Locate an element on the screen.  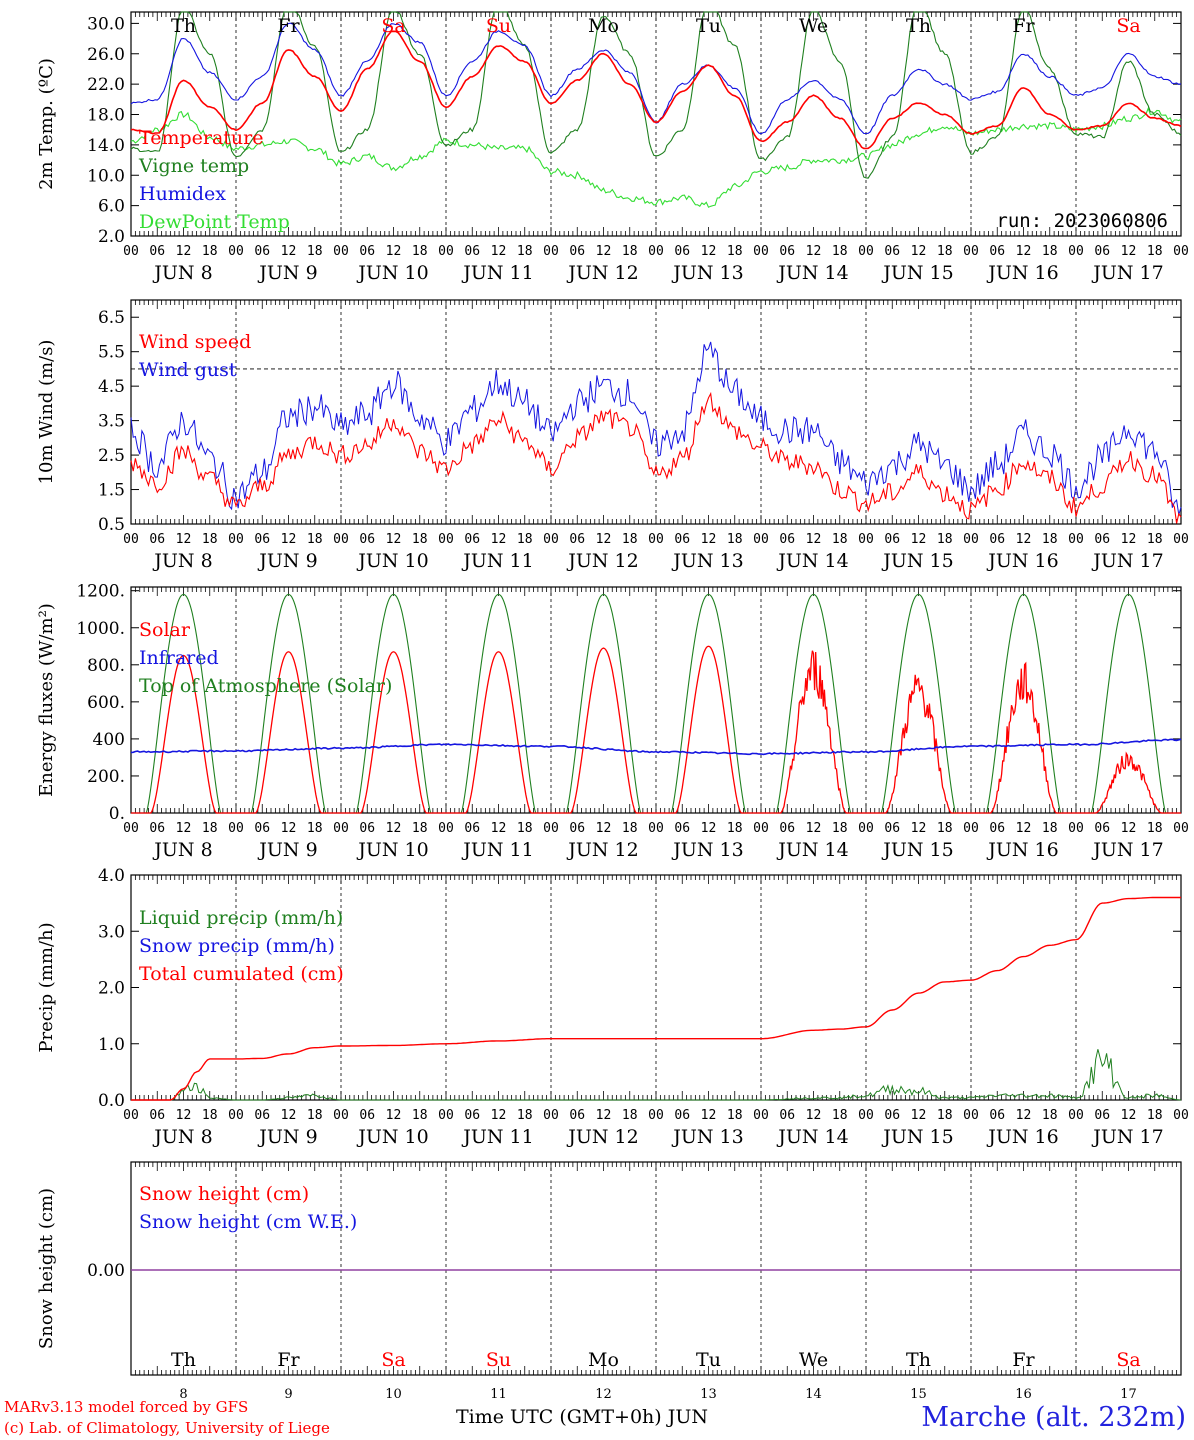
date-label: JUN 14 is located at coordinates (812, 850).